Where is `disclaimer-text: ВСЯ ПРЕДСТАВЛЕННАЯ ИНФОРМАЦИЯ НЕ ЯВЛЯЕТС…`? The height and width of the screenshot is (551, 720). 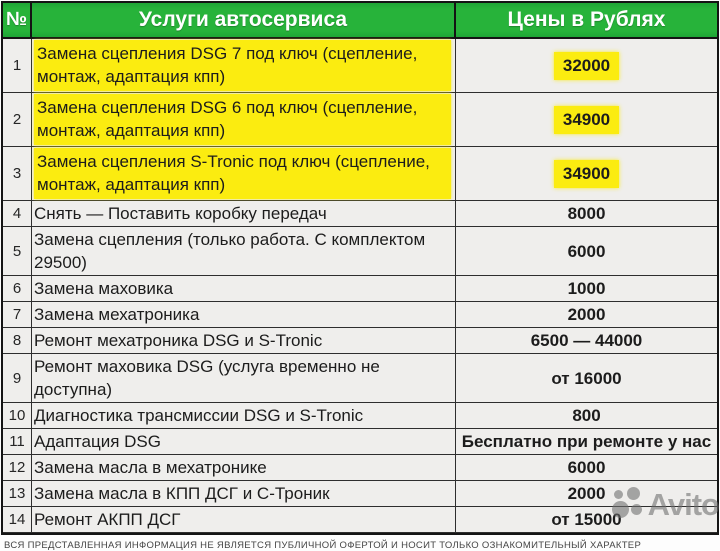
disclaimer-text: ВСЯ ПРЕДСТАВЛЕННАЯ ИНФОРМАЦИЯ НЕ ЯВЛЯЕТС… is located at coordinates (323, 545).